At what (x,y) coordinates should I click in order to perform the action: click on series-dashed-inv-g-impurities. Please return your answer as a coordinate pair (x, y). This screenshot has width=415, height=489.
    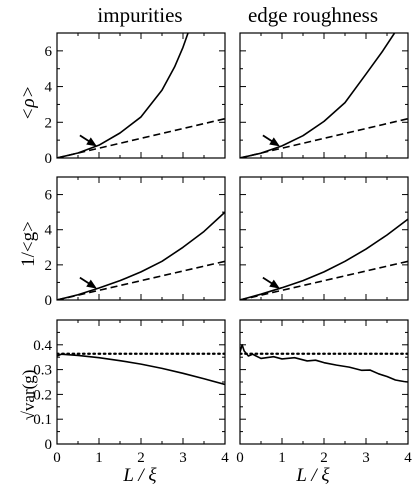
    Looking at the image, I should click on (141, 280).